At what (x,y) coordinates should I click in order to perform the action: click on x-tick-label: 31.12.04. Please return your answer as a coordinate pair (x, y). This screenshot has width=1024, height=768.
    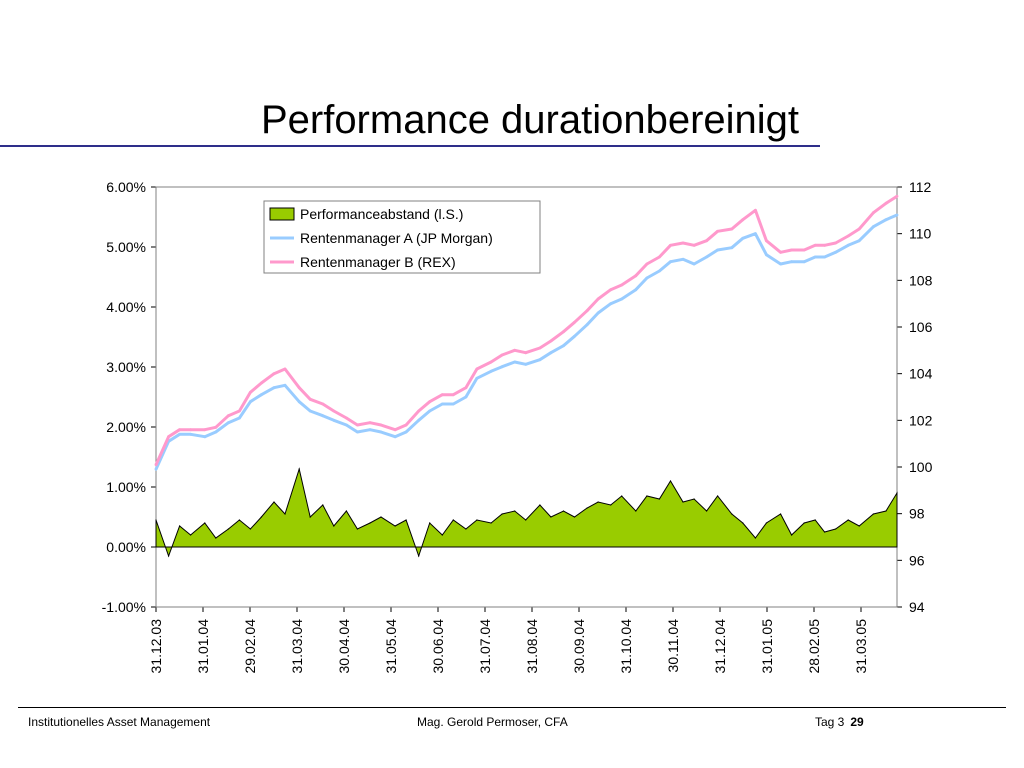
    Looking at the image, I should click on (720, 646).